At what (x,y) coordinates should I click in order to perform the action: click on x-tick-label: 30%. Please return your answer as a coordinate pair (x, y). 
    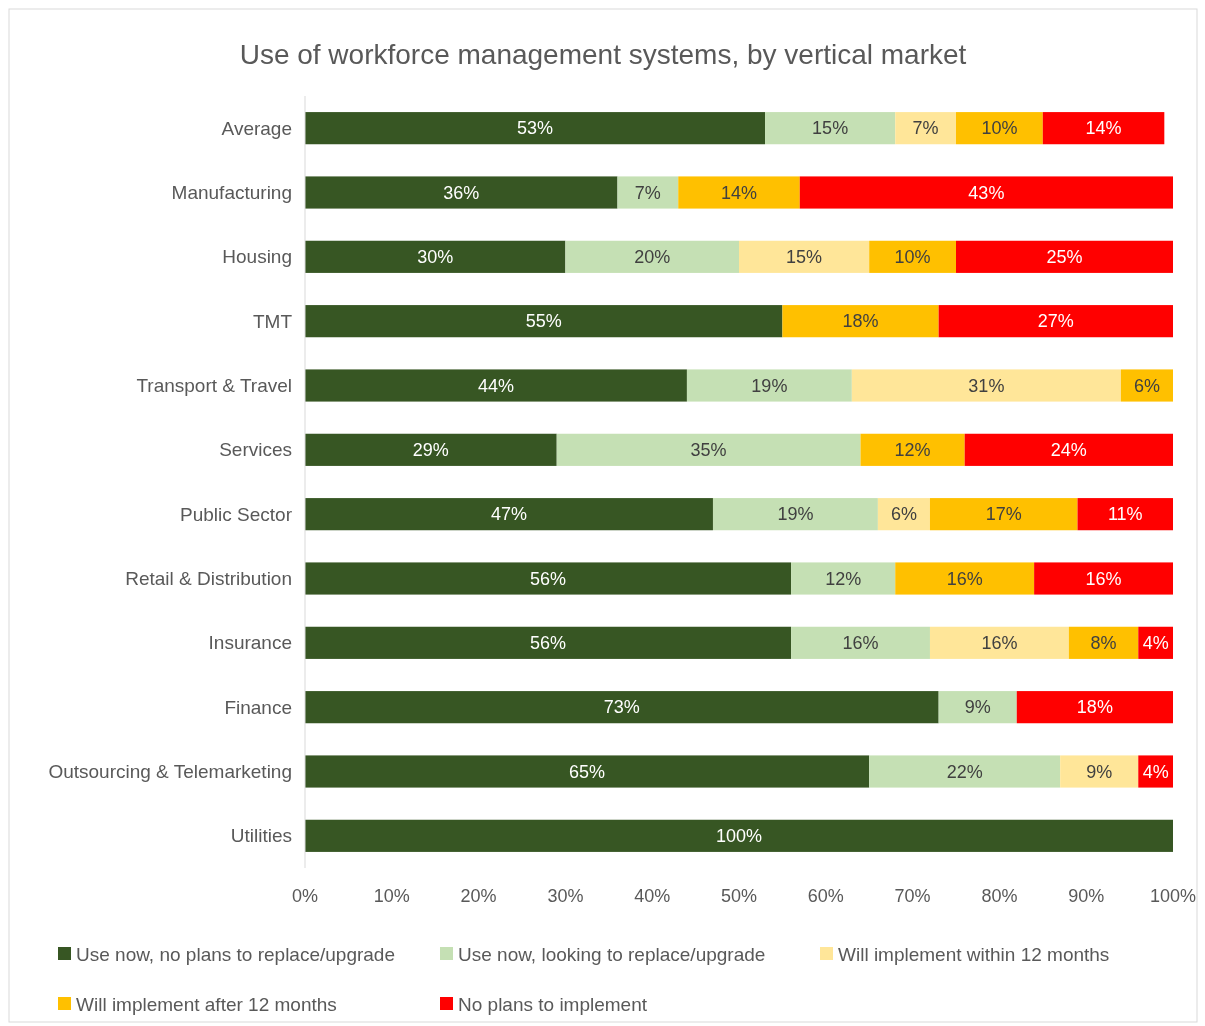
    Looking at the image, I should click on (565, 896).